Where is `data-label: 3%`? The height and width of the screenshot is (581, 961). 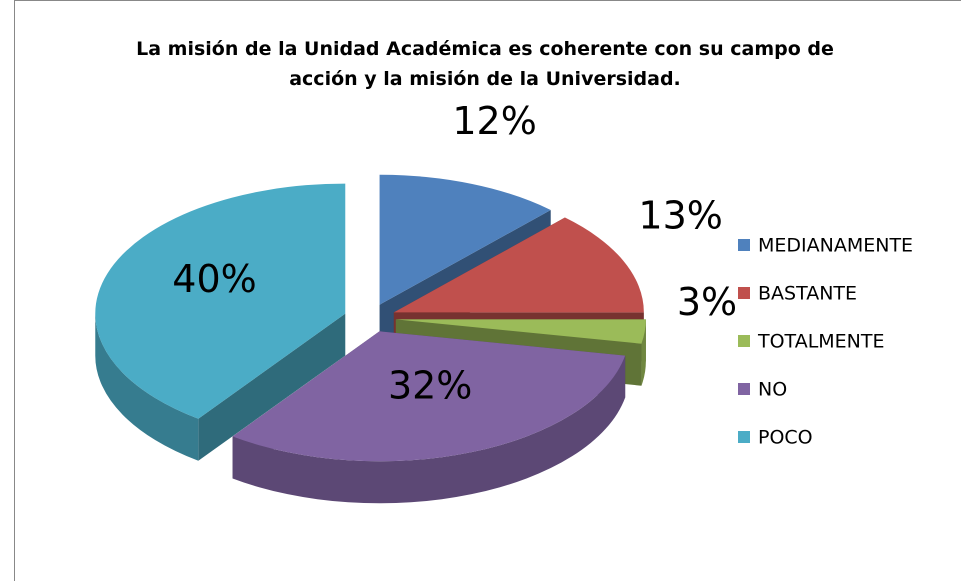
data-label: 3% is located at coordinates (707, 302).